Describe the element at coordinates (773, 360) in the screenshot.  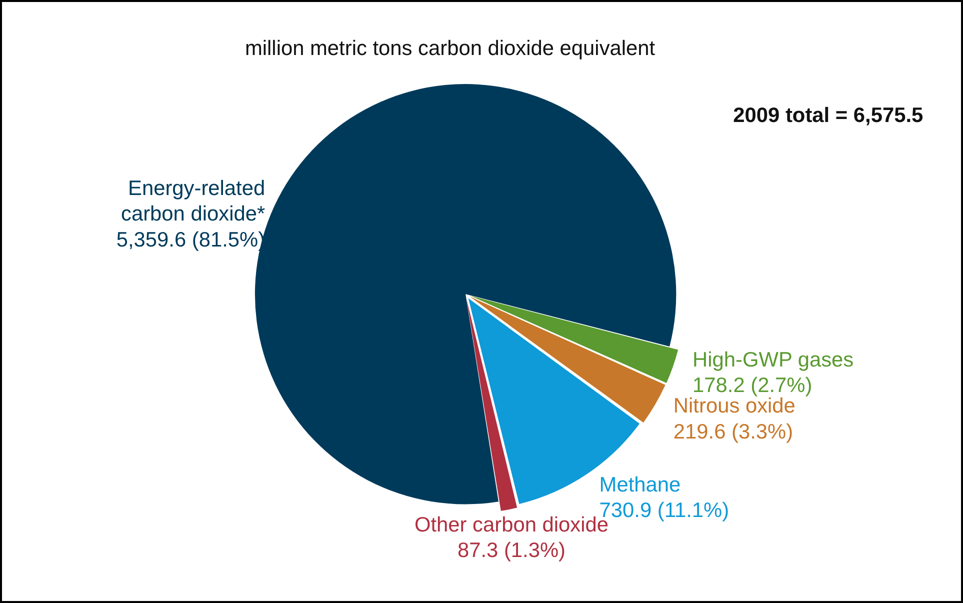
I see `slice-label: High-GWP gases` at that location.